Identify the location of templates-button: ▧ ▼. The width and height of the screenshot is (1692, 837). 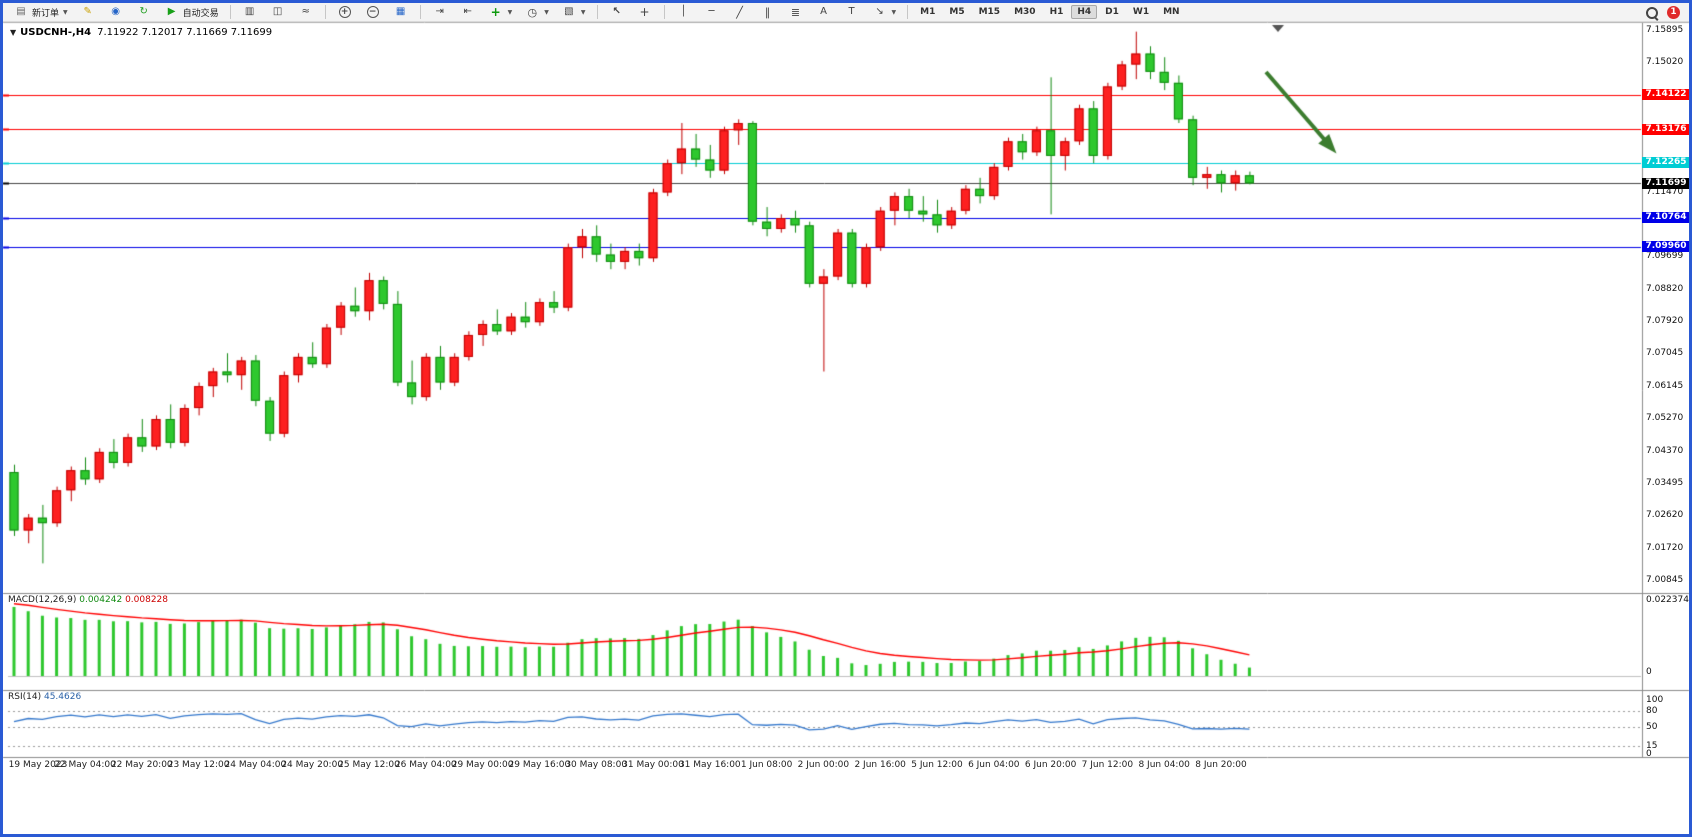
(573, 12).